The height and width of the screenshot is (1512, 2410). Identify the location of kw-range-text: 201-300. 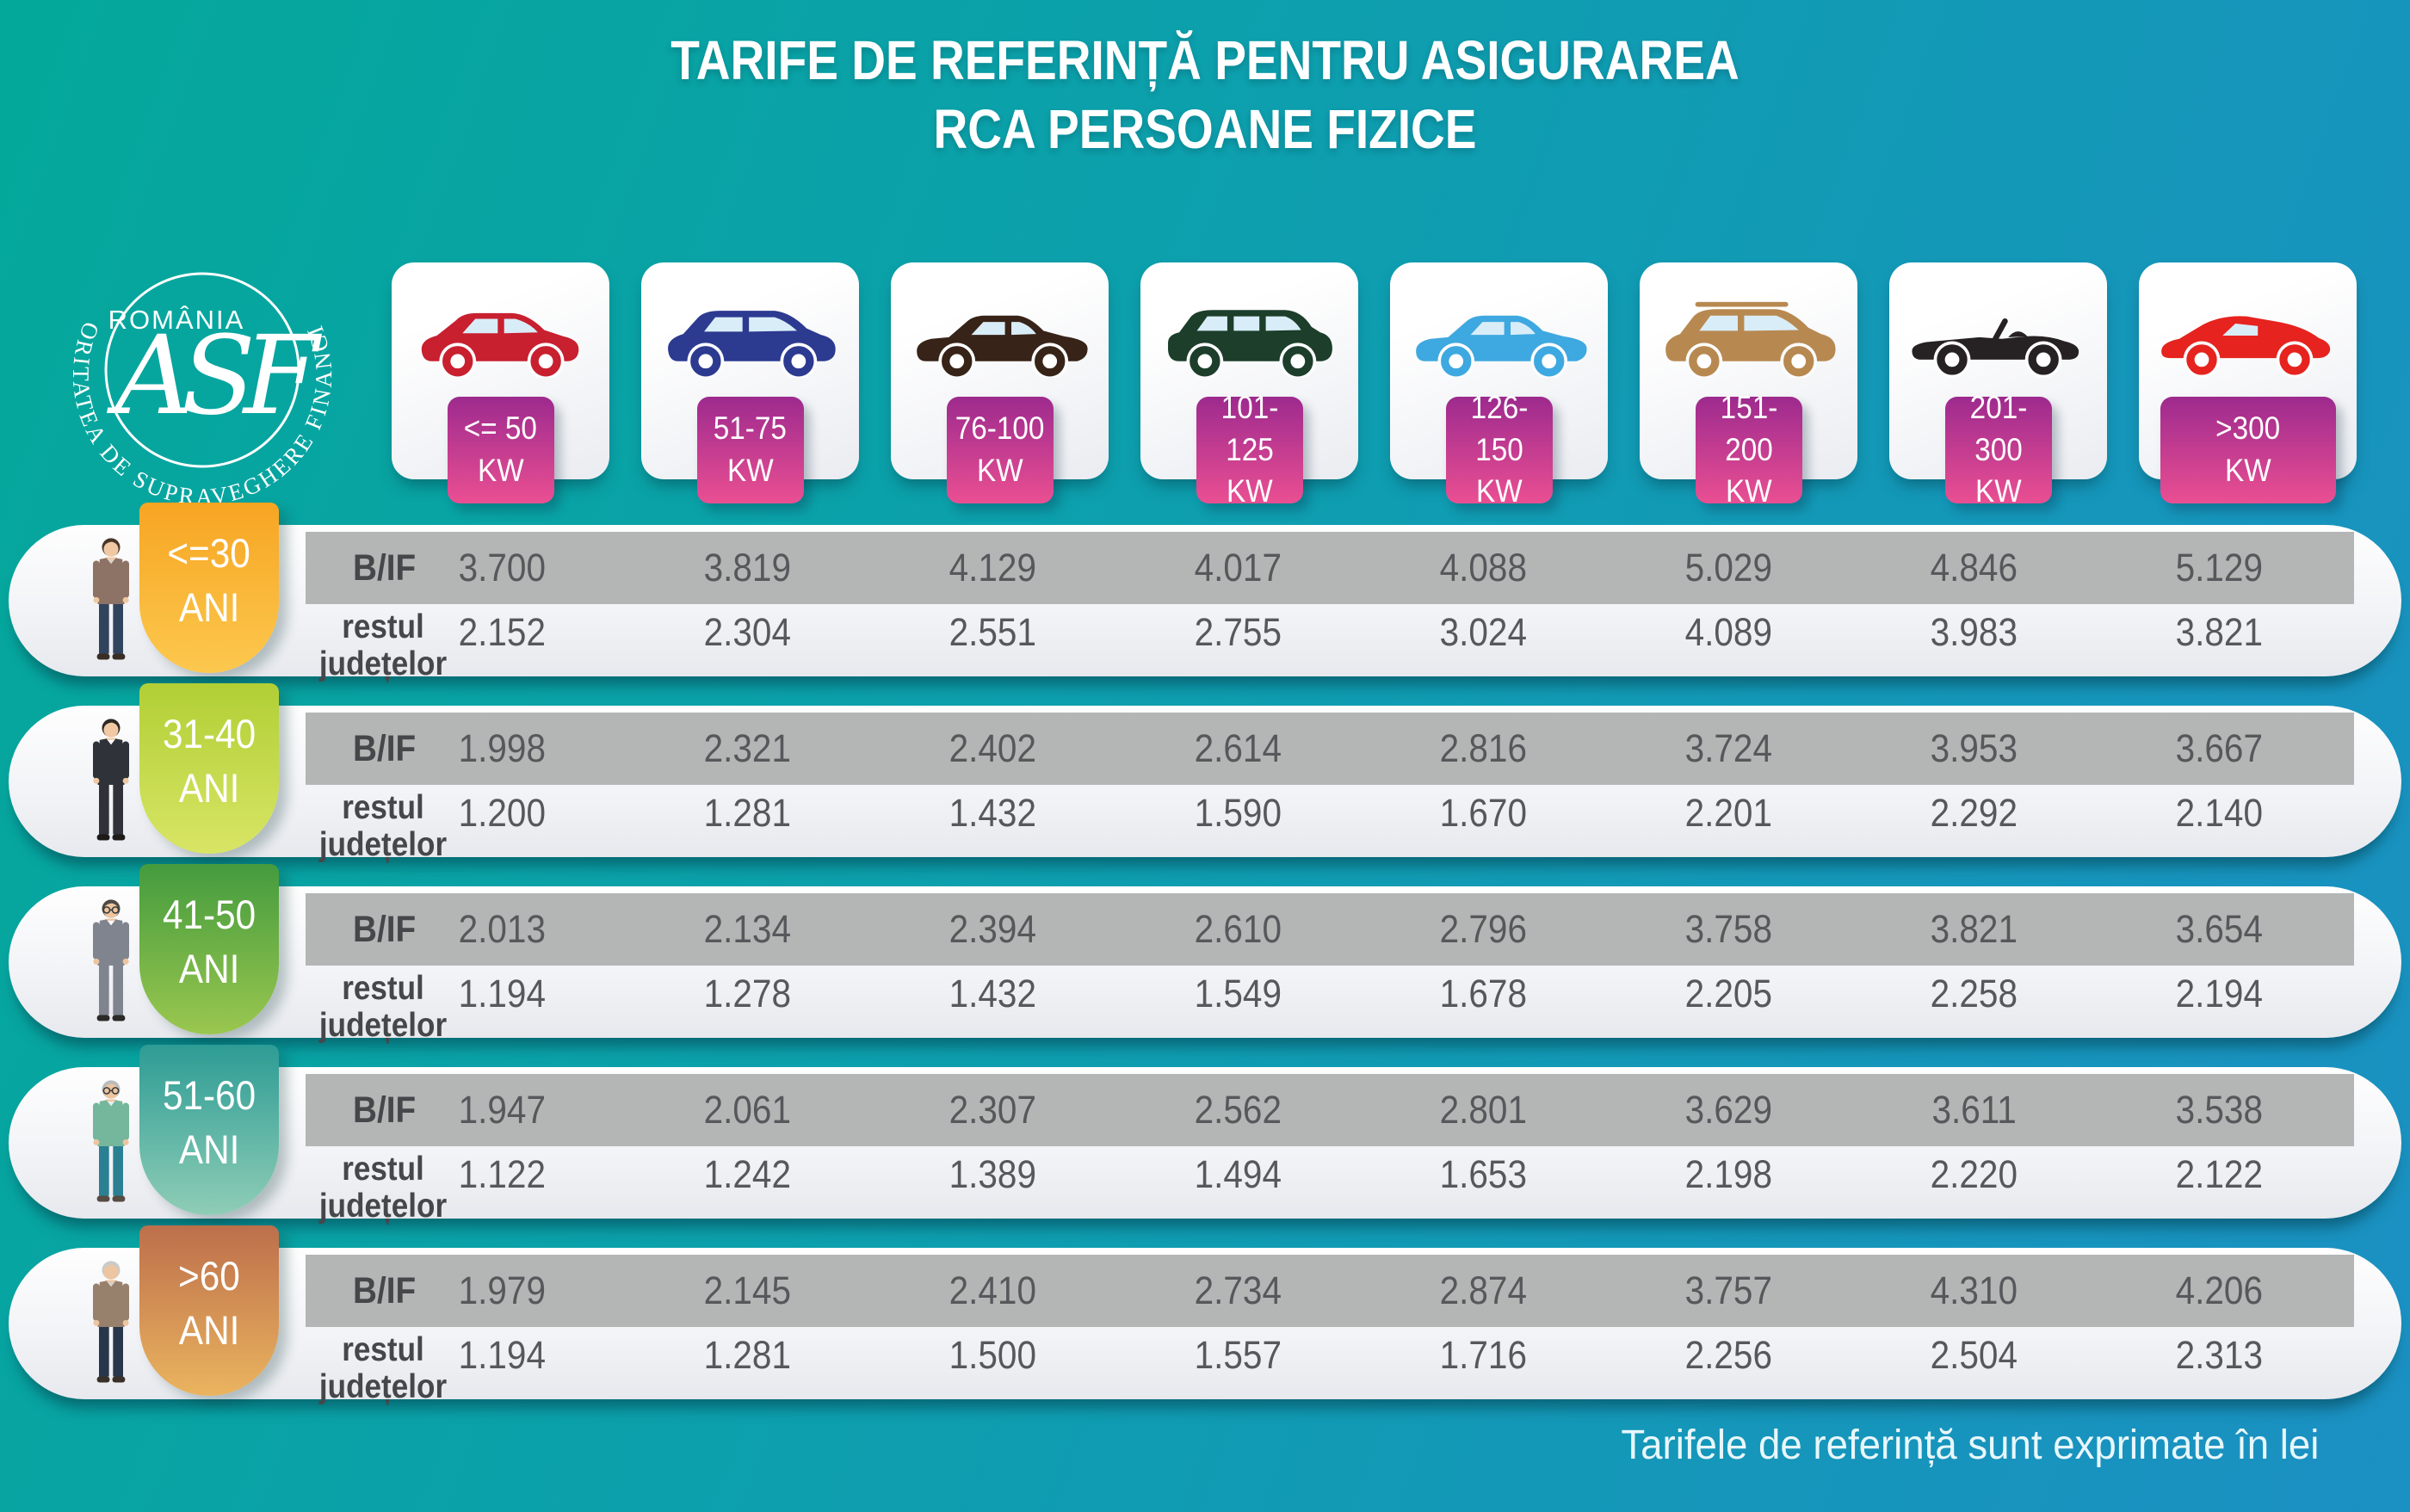
(1998, 428).